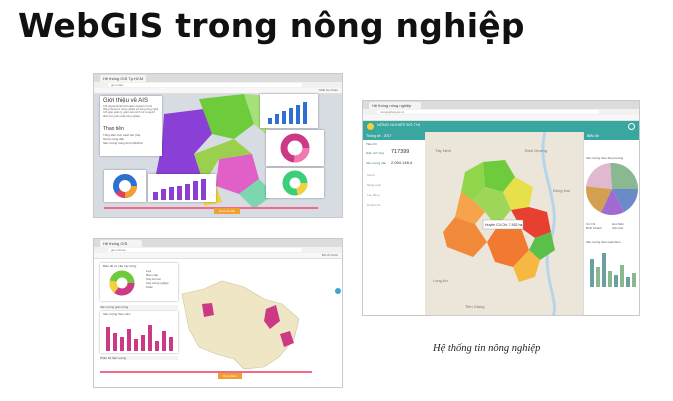 The image size is (673, 401). What do you see at coordinates (223, 161) in the screenshot?
I see `region-lime` at bounding box center [223, 161].